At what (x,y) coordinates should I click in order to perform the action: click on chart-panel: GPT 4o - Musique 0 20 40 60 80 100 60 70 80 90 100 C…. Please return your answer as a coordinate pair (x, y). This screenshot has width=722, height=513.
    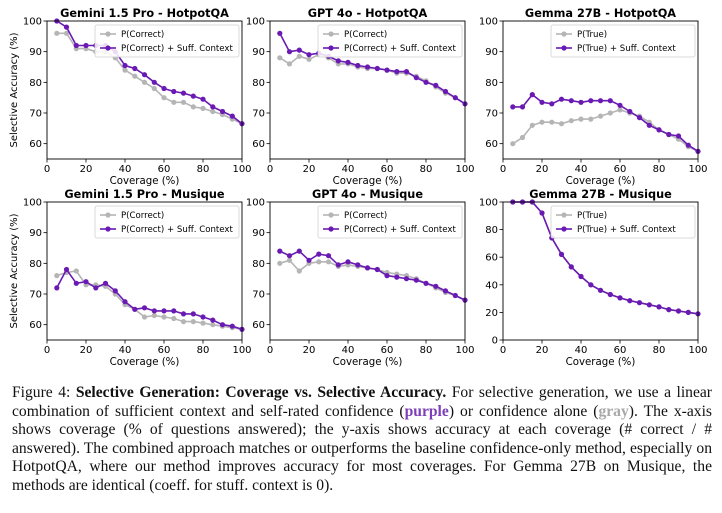
    Looking at the image, I should click on (360, 278).